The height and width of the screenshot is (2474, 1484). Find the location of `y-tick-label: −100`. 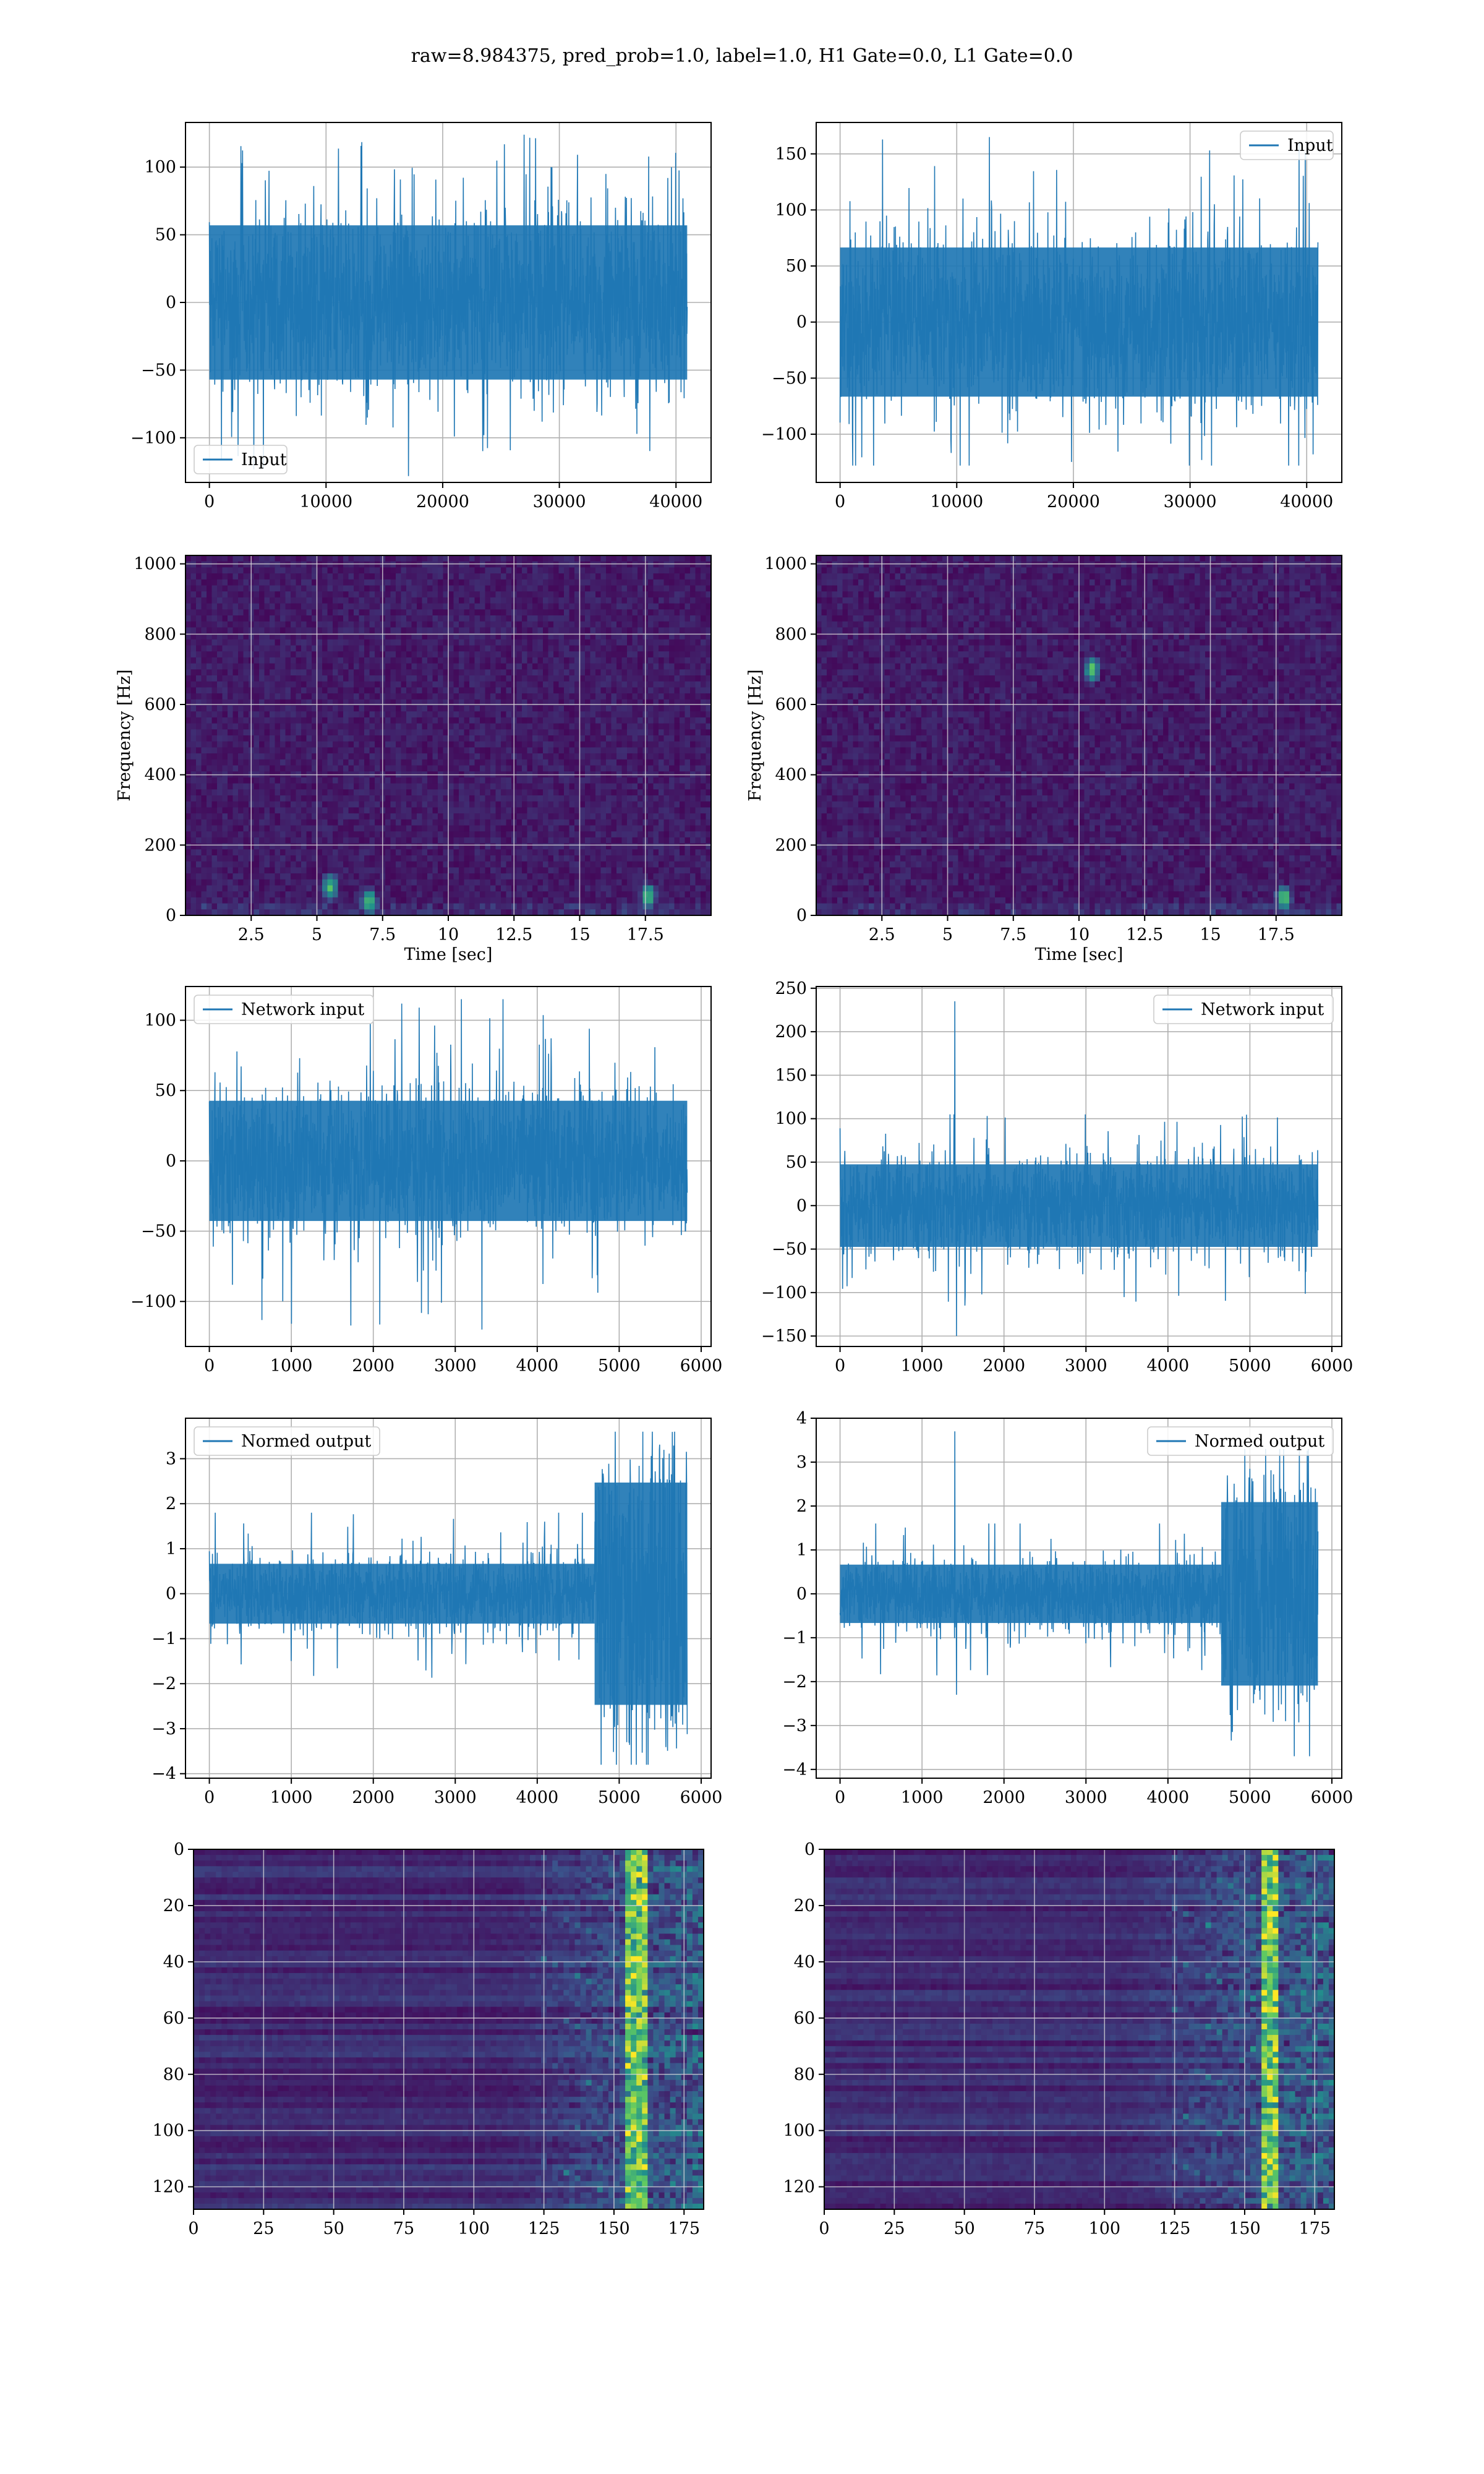

y-tick-label: −100 is located at coordinates (153, 439).